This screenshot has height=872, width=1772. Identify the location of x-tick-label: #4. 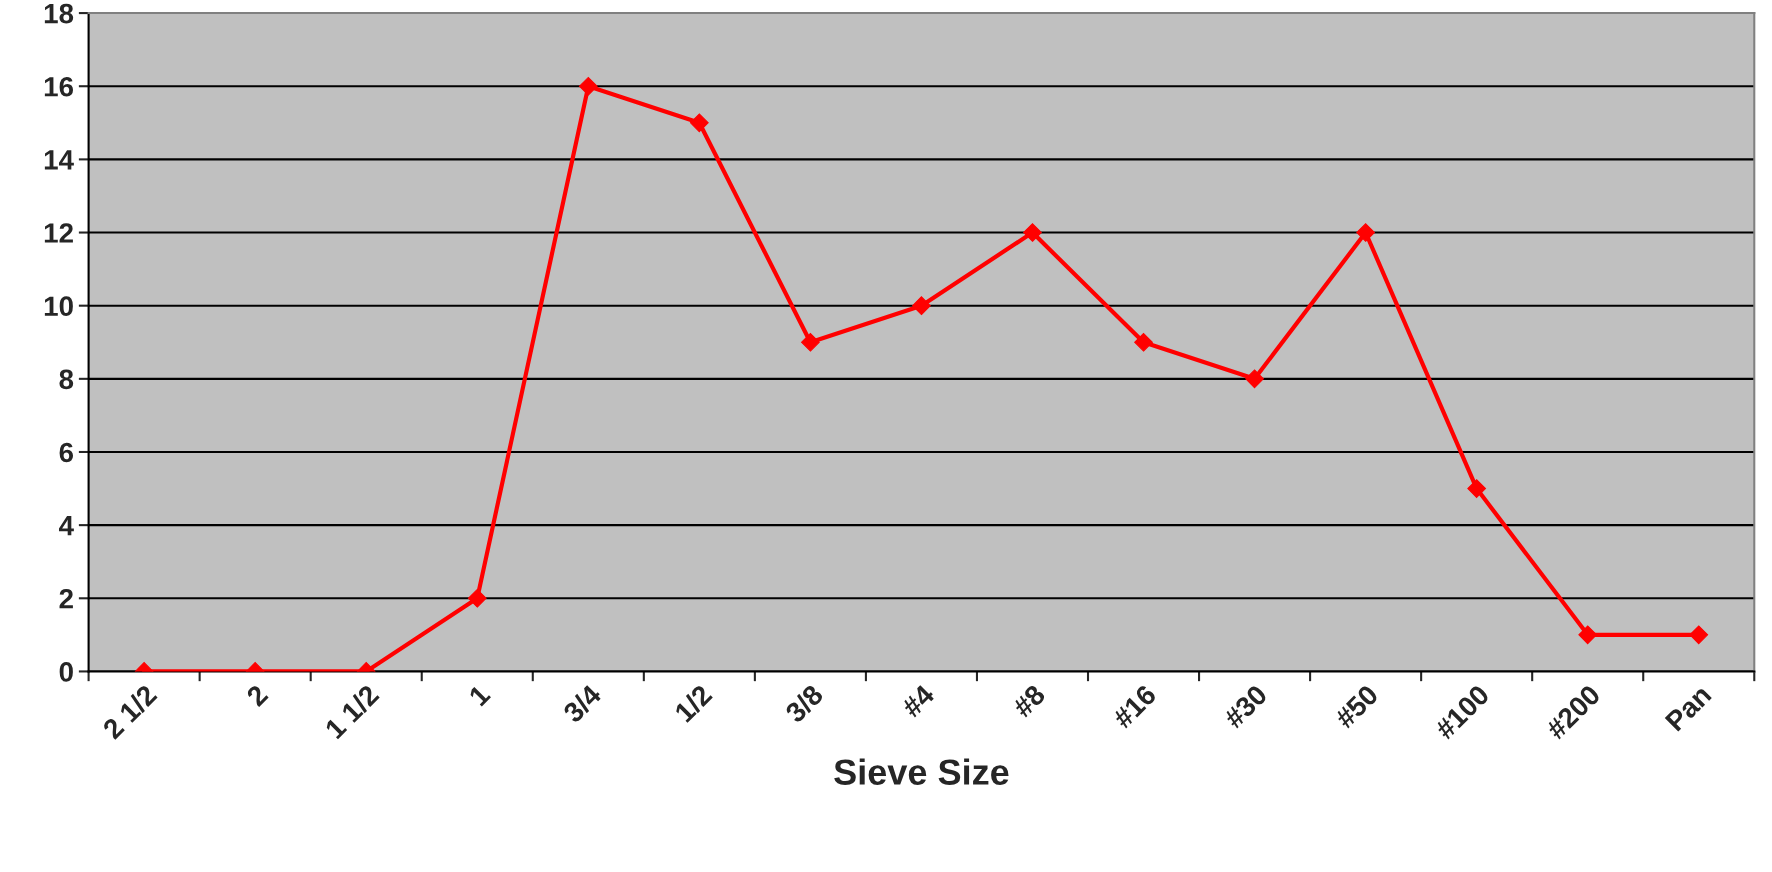
(918, 701).